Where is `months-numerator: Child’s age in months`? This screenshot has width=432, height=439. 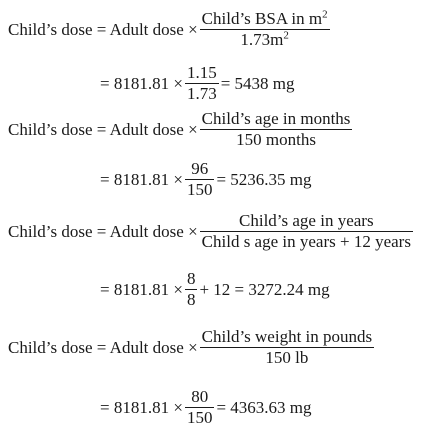 months-numerator: Child’s age in months is located at coordinates (276, 118).